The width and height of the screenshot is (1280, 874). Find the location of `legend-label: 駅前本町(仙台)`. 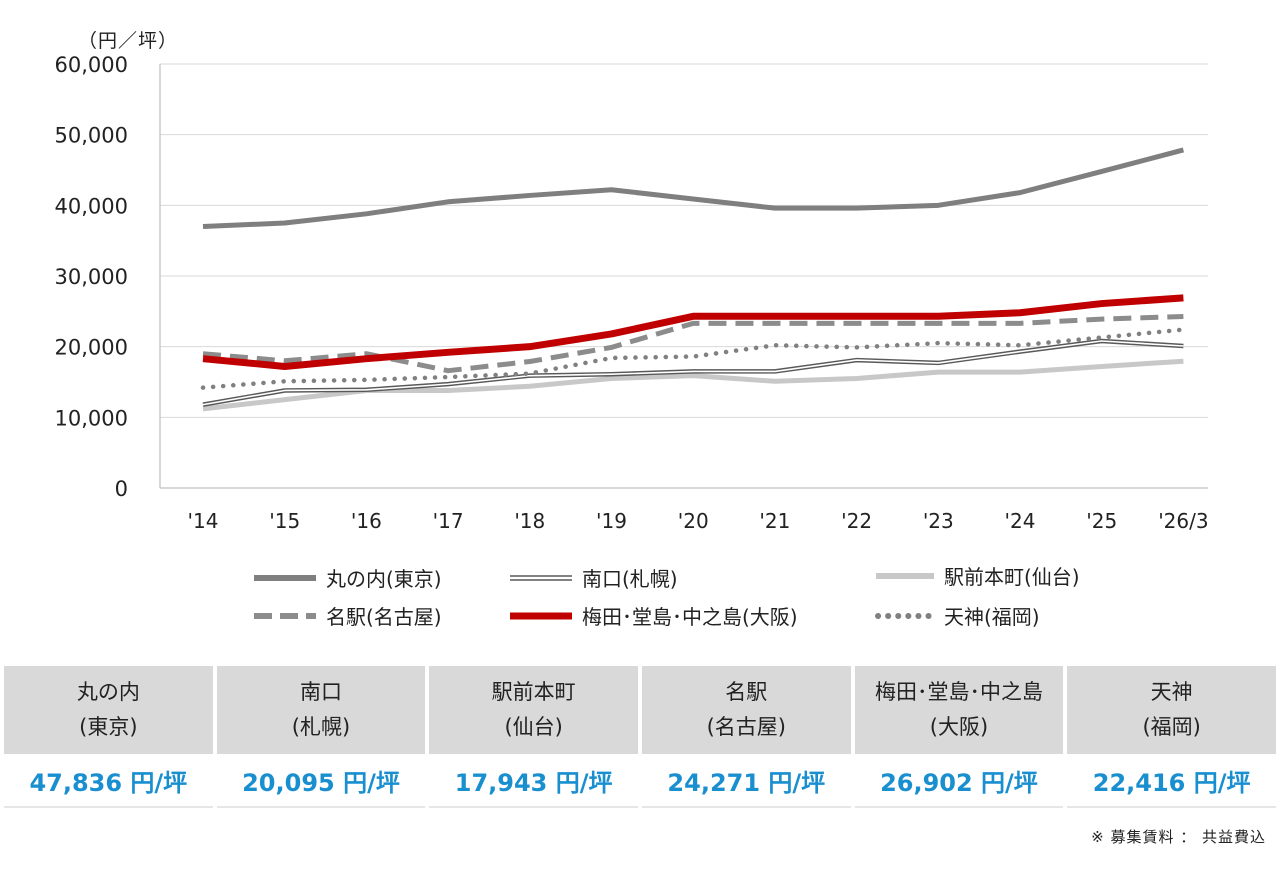

legend-label: 駅前本町(仙台) is located at coordinates (1012, 577).